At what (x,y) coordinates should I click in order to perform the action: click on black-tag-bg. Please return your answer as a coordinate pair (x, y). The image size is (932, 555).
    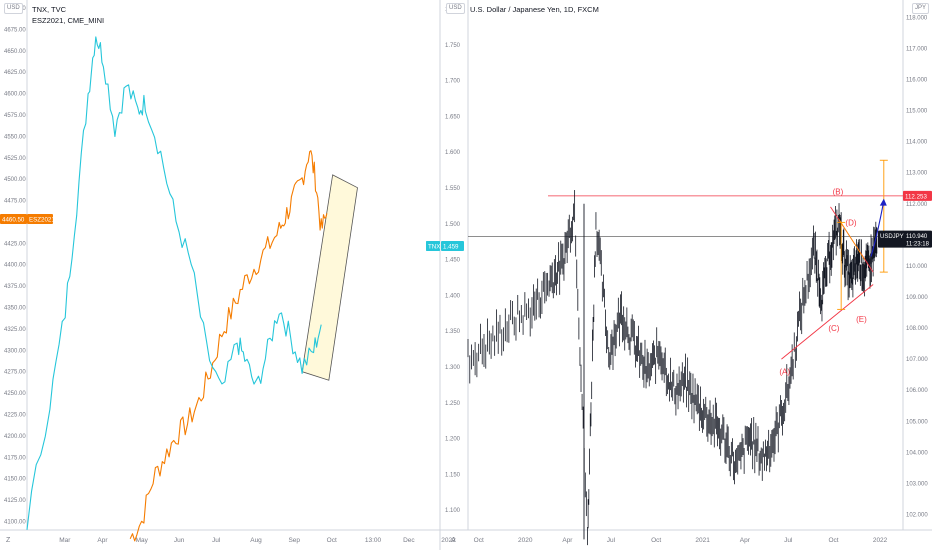
    Looking at the image, I should click on (905, 239).